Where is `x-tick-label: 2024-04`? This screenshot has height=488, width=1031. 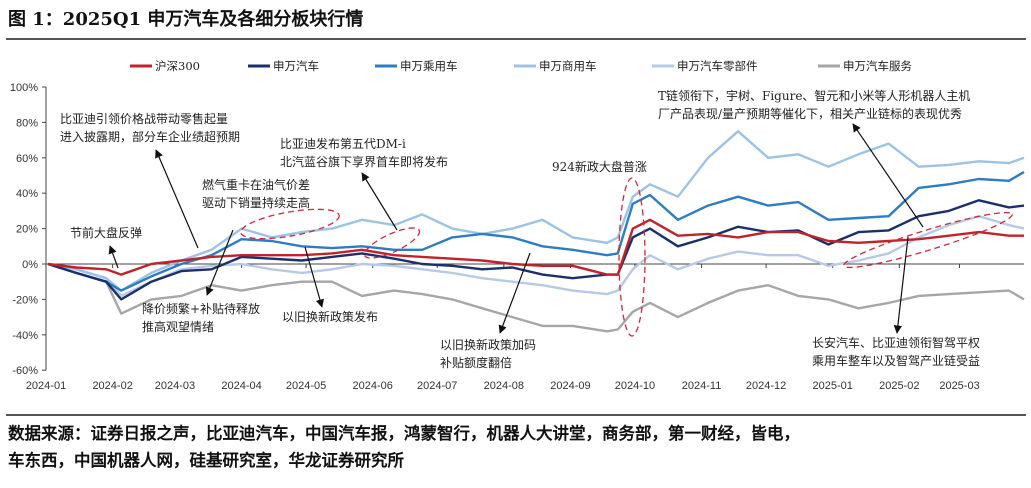
x-tick-label: 2024-04 is located at coordinates (241, 386).